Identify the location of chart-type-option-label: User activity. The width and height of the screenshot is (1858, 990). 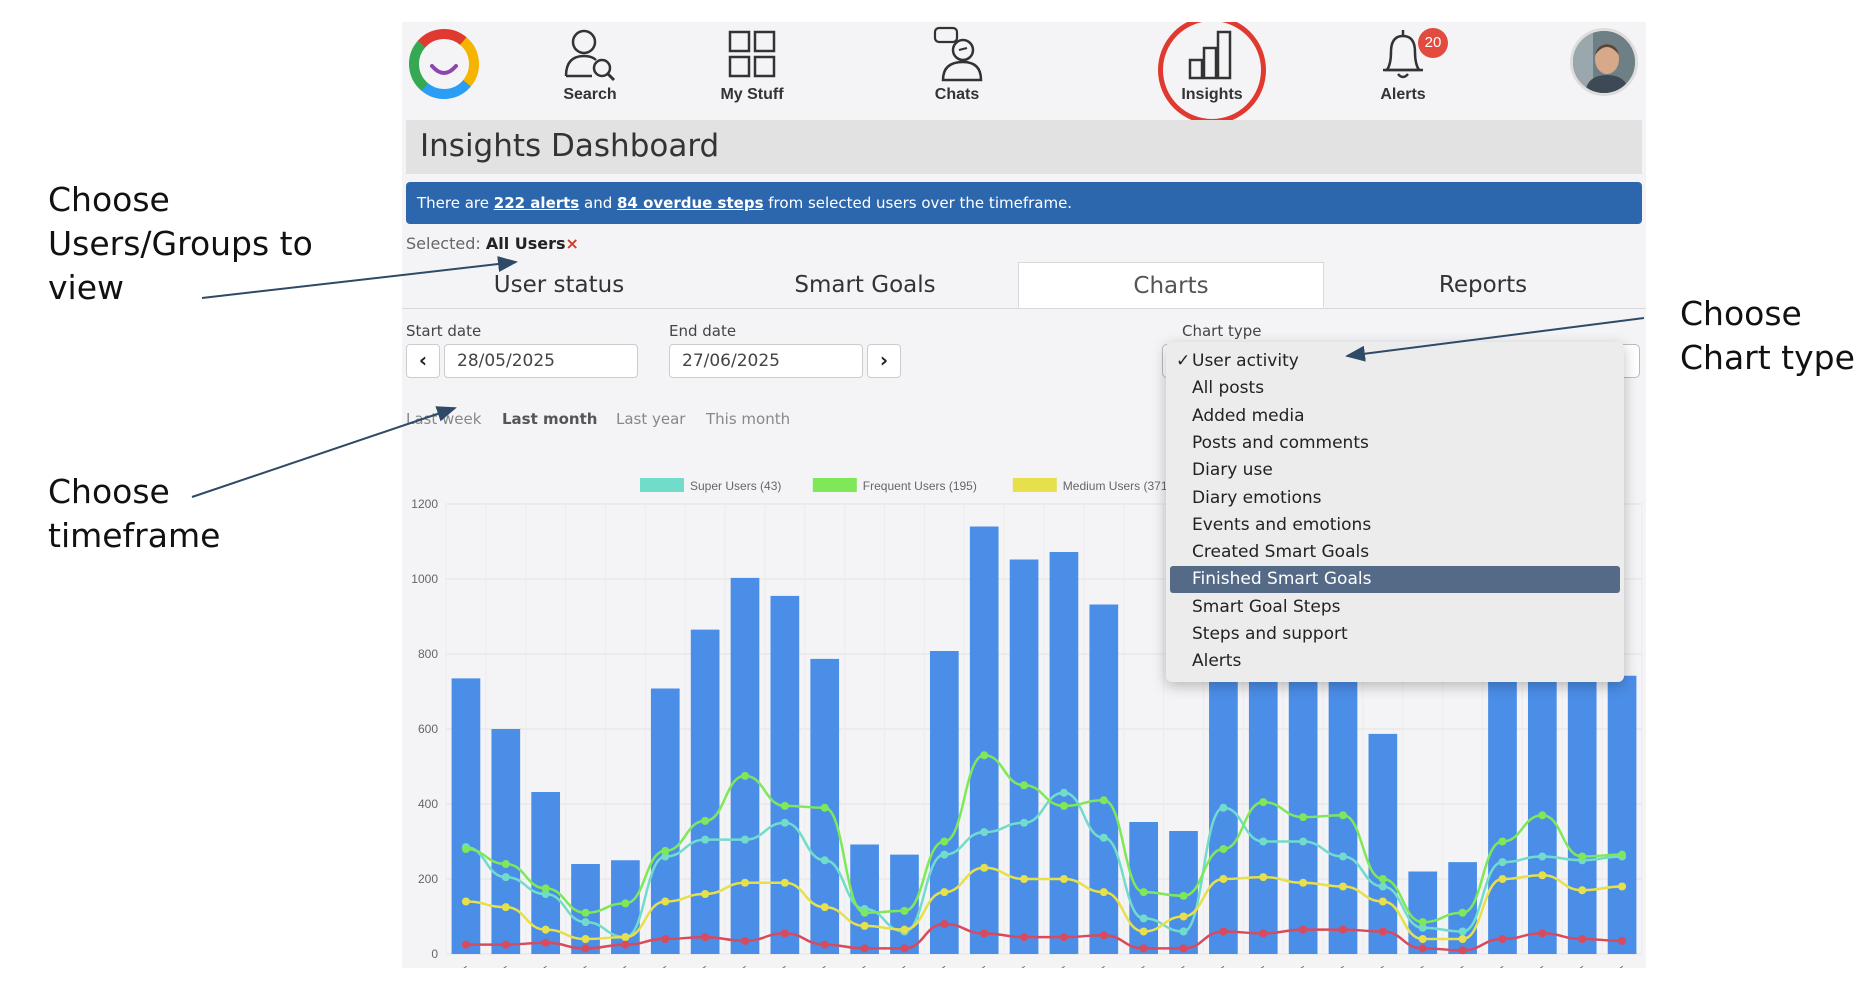
(1245, 361).